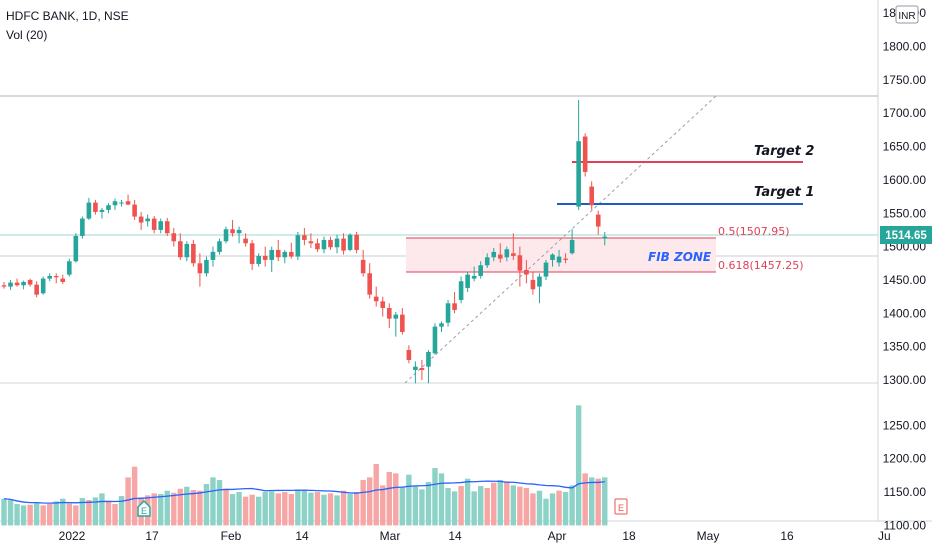  What do you see at coordinates (621, 506) in the screenshot?
I see `earnings-marker-2: E` at bounding box center [621, 506].